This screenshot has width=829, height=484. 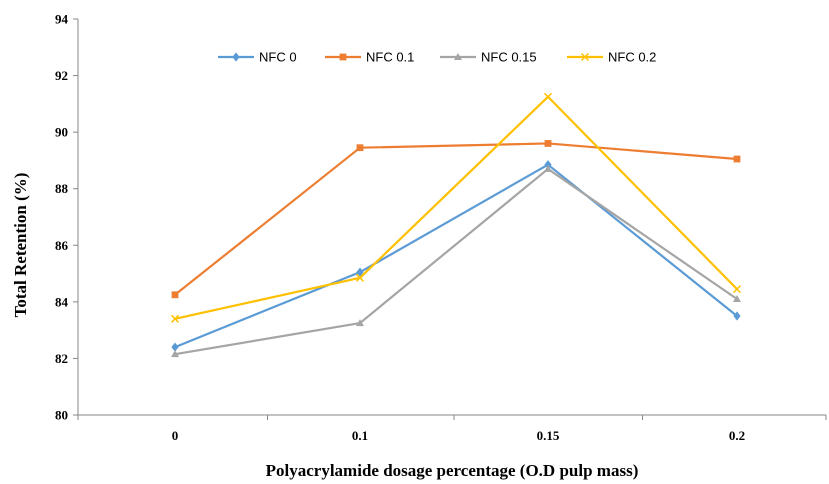 I want to click on y-tick-label: 86, so click(x=62, y=245).